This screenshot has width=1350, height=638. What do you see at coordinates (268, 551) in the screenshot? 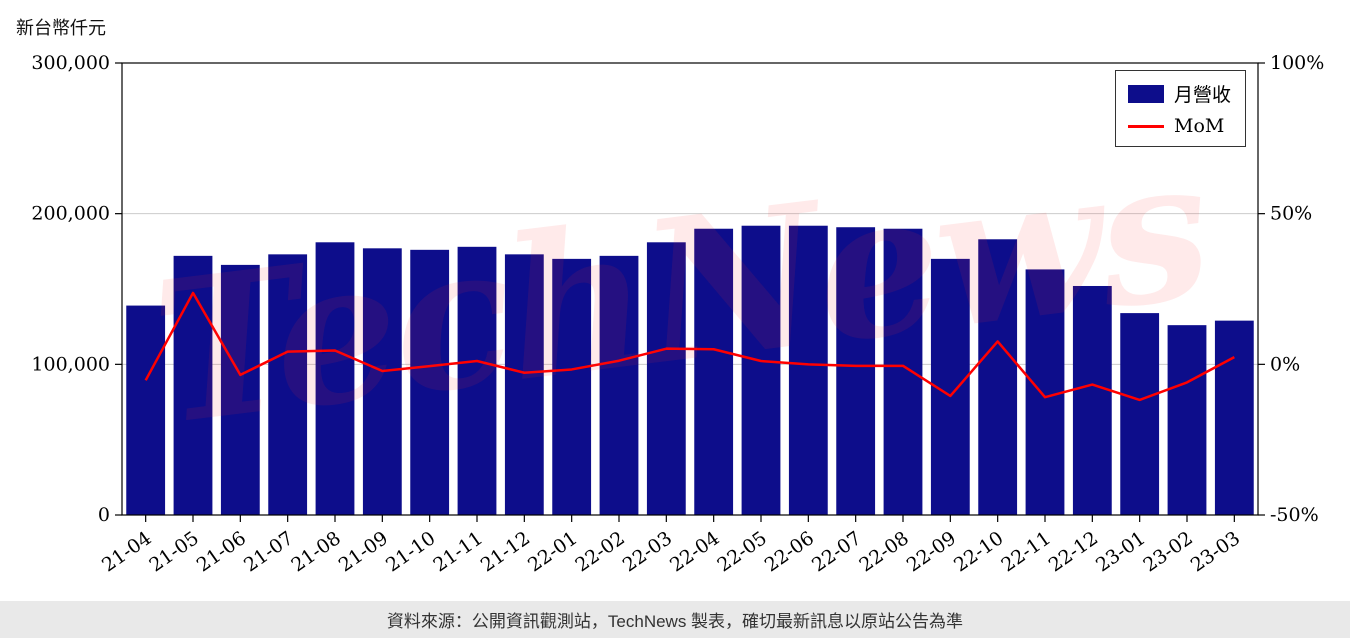
I see `x-tick-label: 21-07` at bounding box center [268, 551].